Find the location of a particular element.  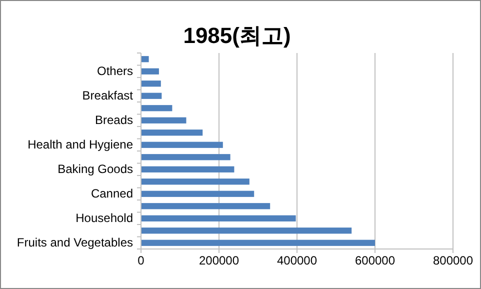

x-tick-label: 400000 is located at coordinates (297, 261).